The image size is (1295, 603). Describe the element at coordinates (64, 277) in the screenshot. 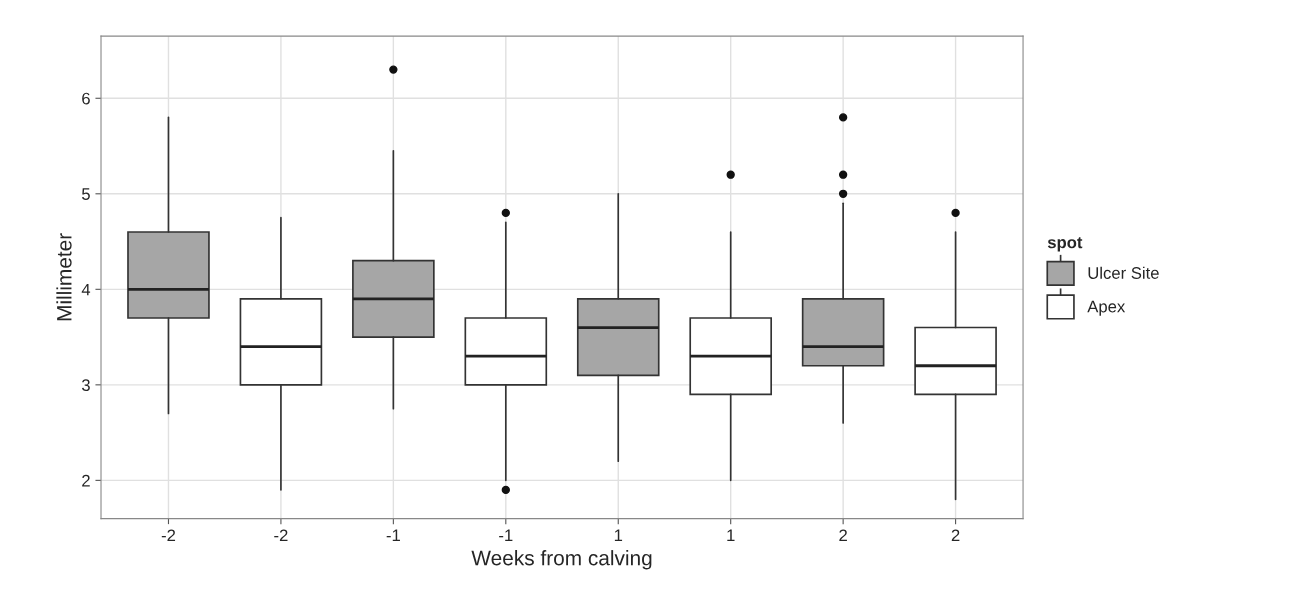

I see `y-axis-title: Millimeter` at that location.